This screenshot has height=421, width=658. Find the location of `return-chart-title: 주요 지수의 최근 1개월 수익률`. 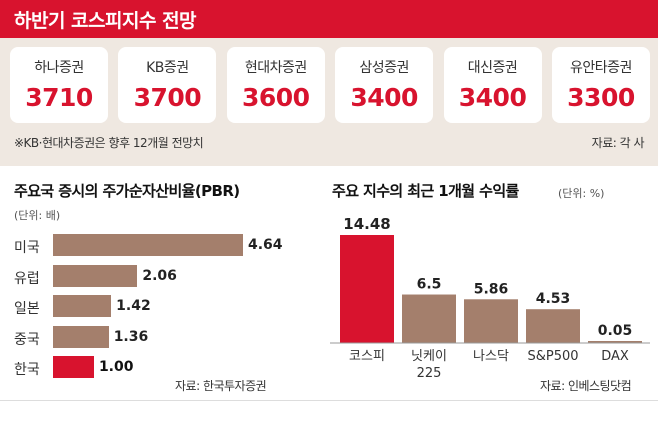

return-chart-title: 주요 지수의 최근 1개월 수익률 is located at coordinates (425, 191).